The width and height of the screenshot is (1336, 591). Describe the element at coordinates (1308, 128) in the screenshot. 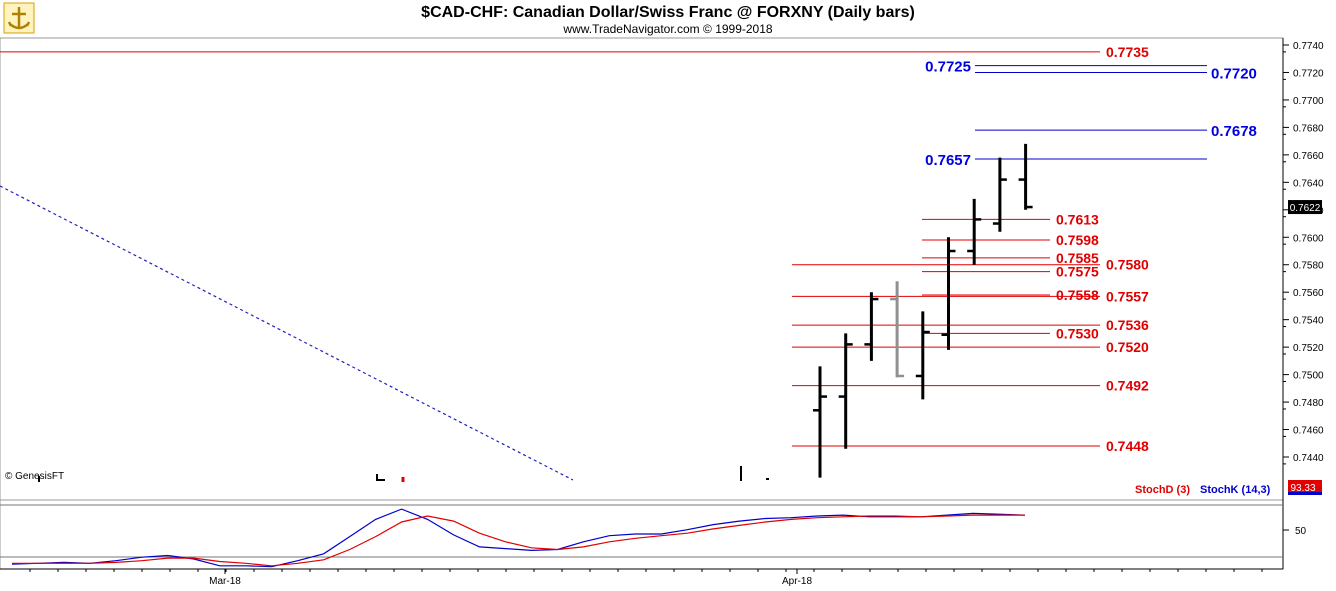

I see `price-tick-label: 0.7680` at that location.